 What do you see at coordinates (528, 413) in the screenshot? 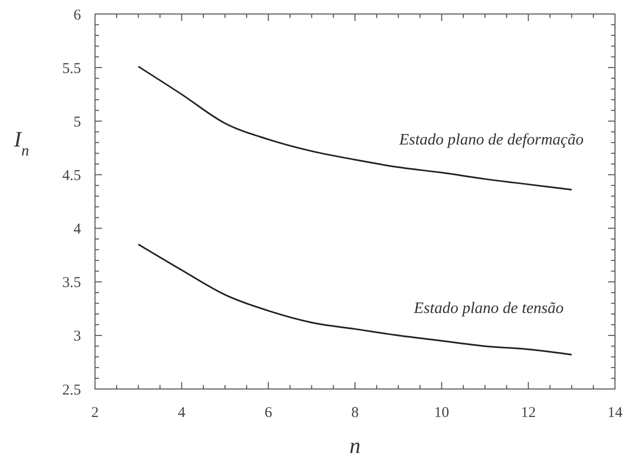
I see `x-tick-label: 12` at bounding box center [528, 413].